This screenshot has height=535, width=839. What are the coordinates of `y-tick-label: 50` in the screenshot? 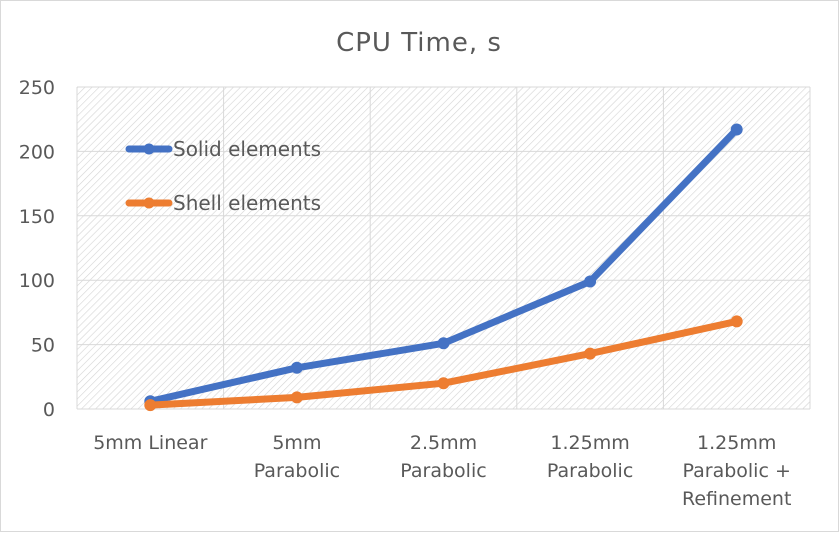 It's located at (43, 346).